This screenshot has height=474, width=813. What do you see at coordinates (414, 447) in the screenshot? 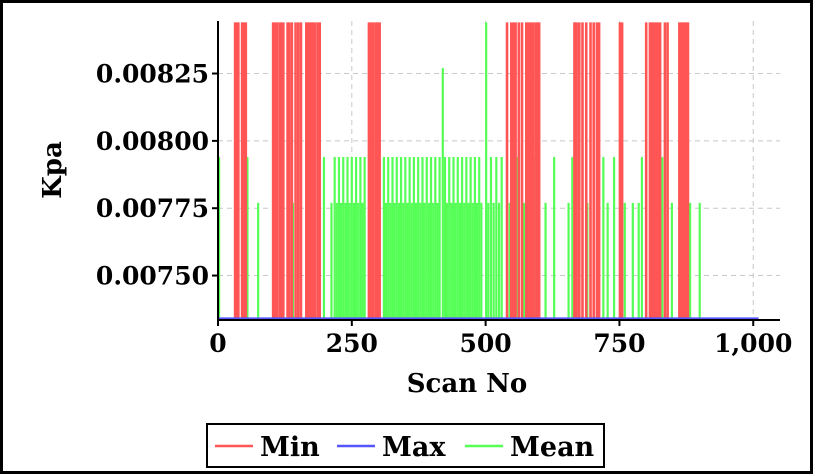
I see `legend-label-max: Max` at bounding box center [414, 447].